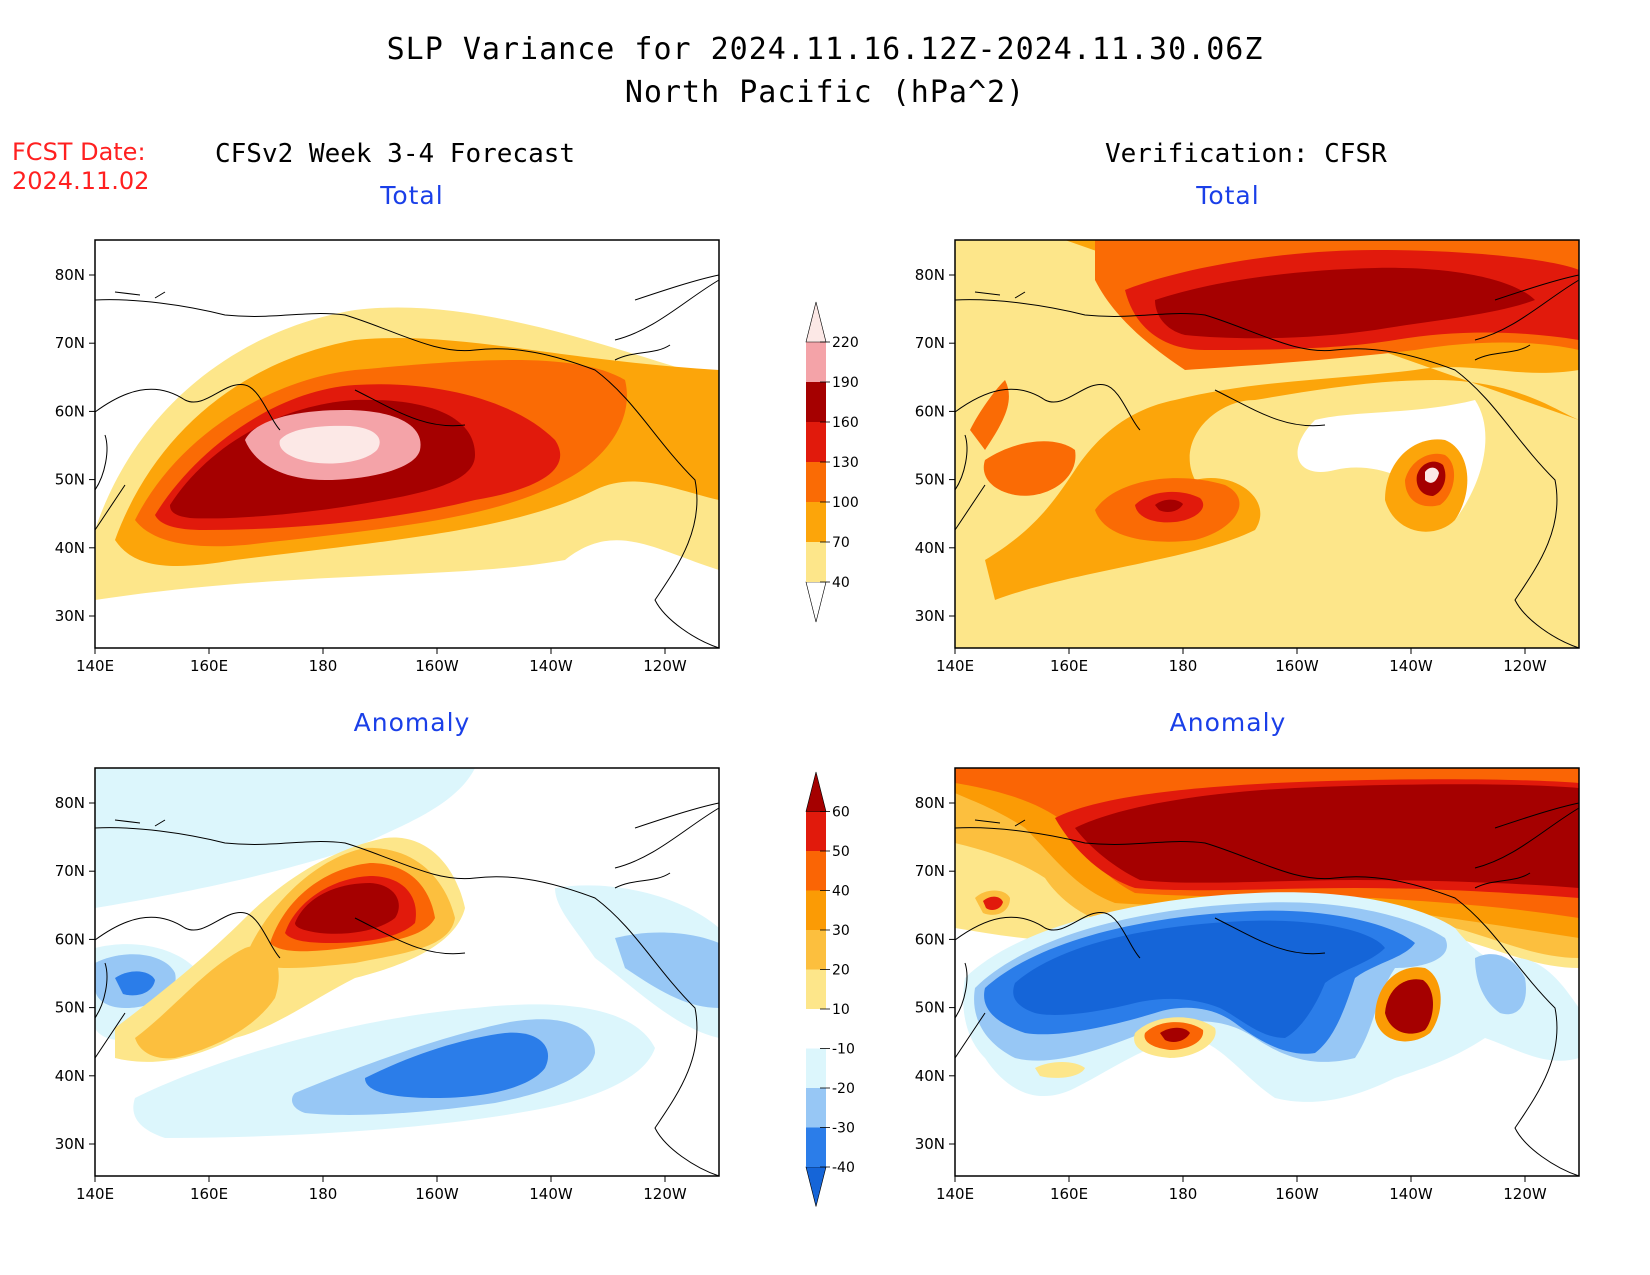 The height and width of the screenshot is (1275, 1650). Describe the element at coordinates (845, 463) in the screenshot. I see `colorbar-label: 130` at that location.